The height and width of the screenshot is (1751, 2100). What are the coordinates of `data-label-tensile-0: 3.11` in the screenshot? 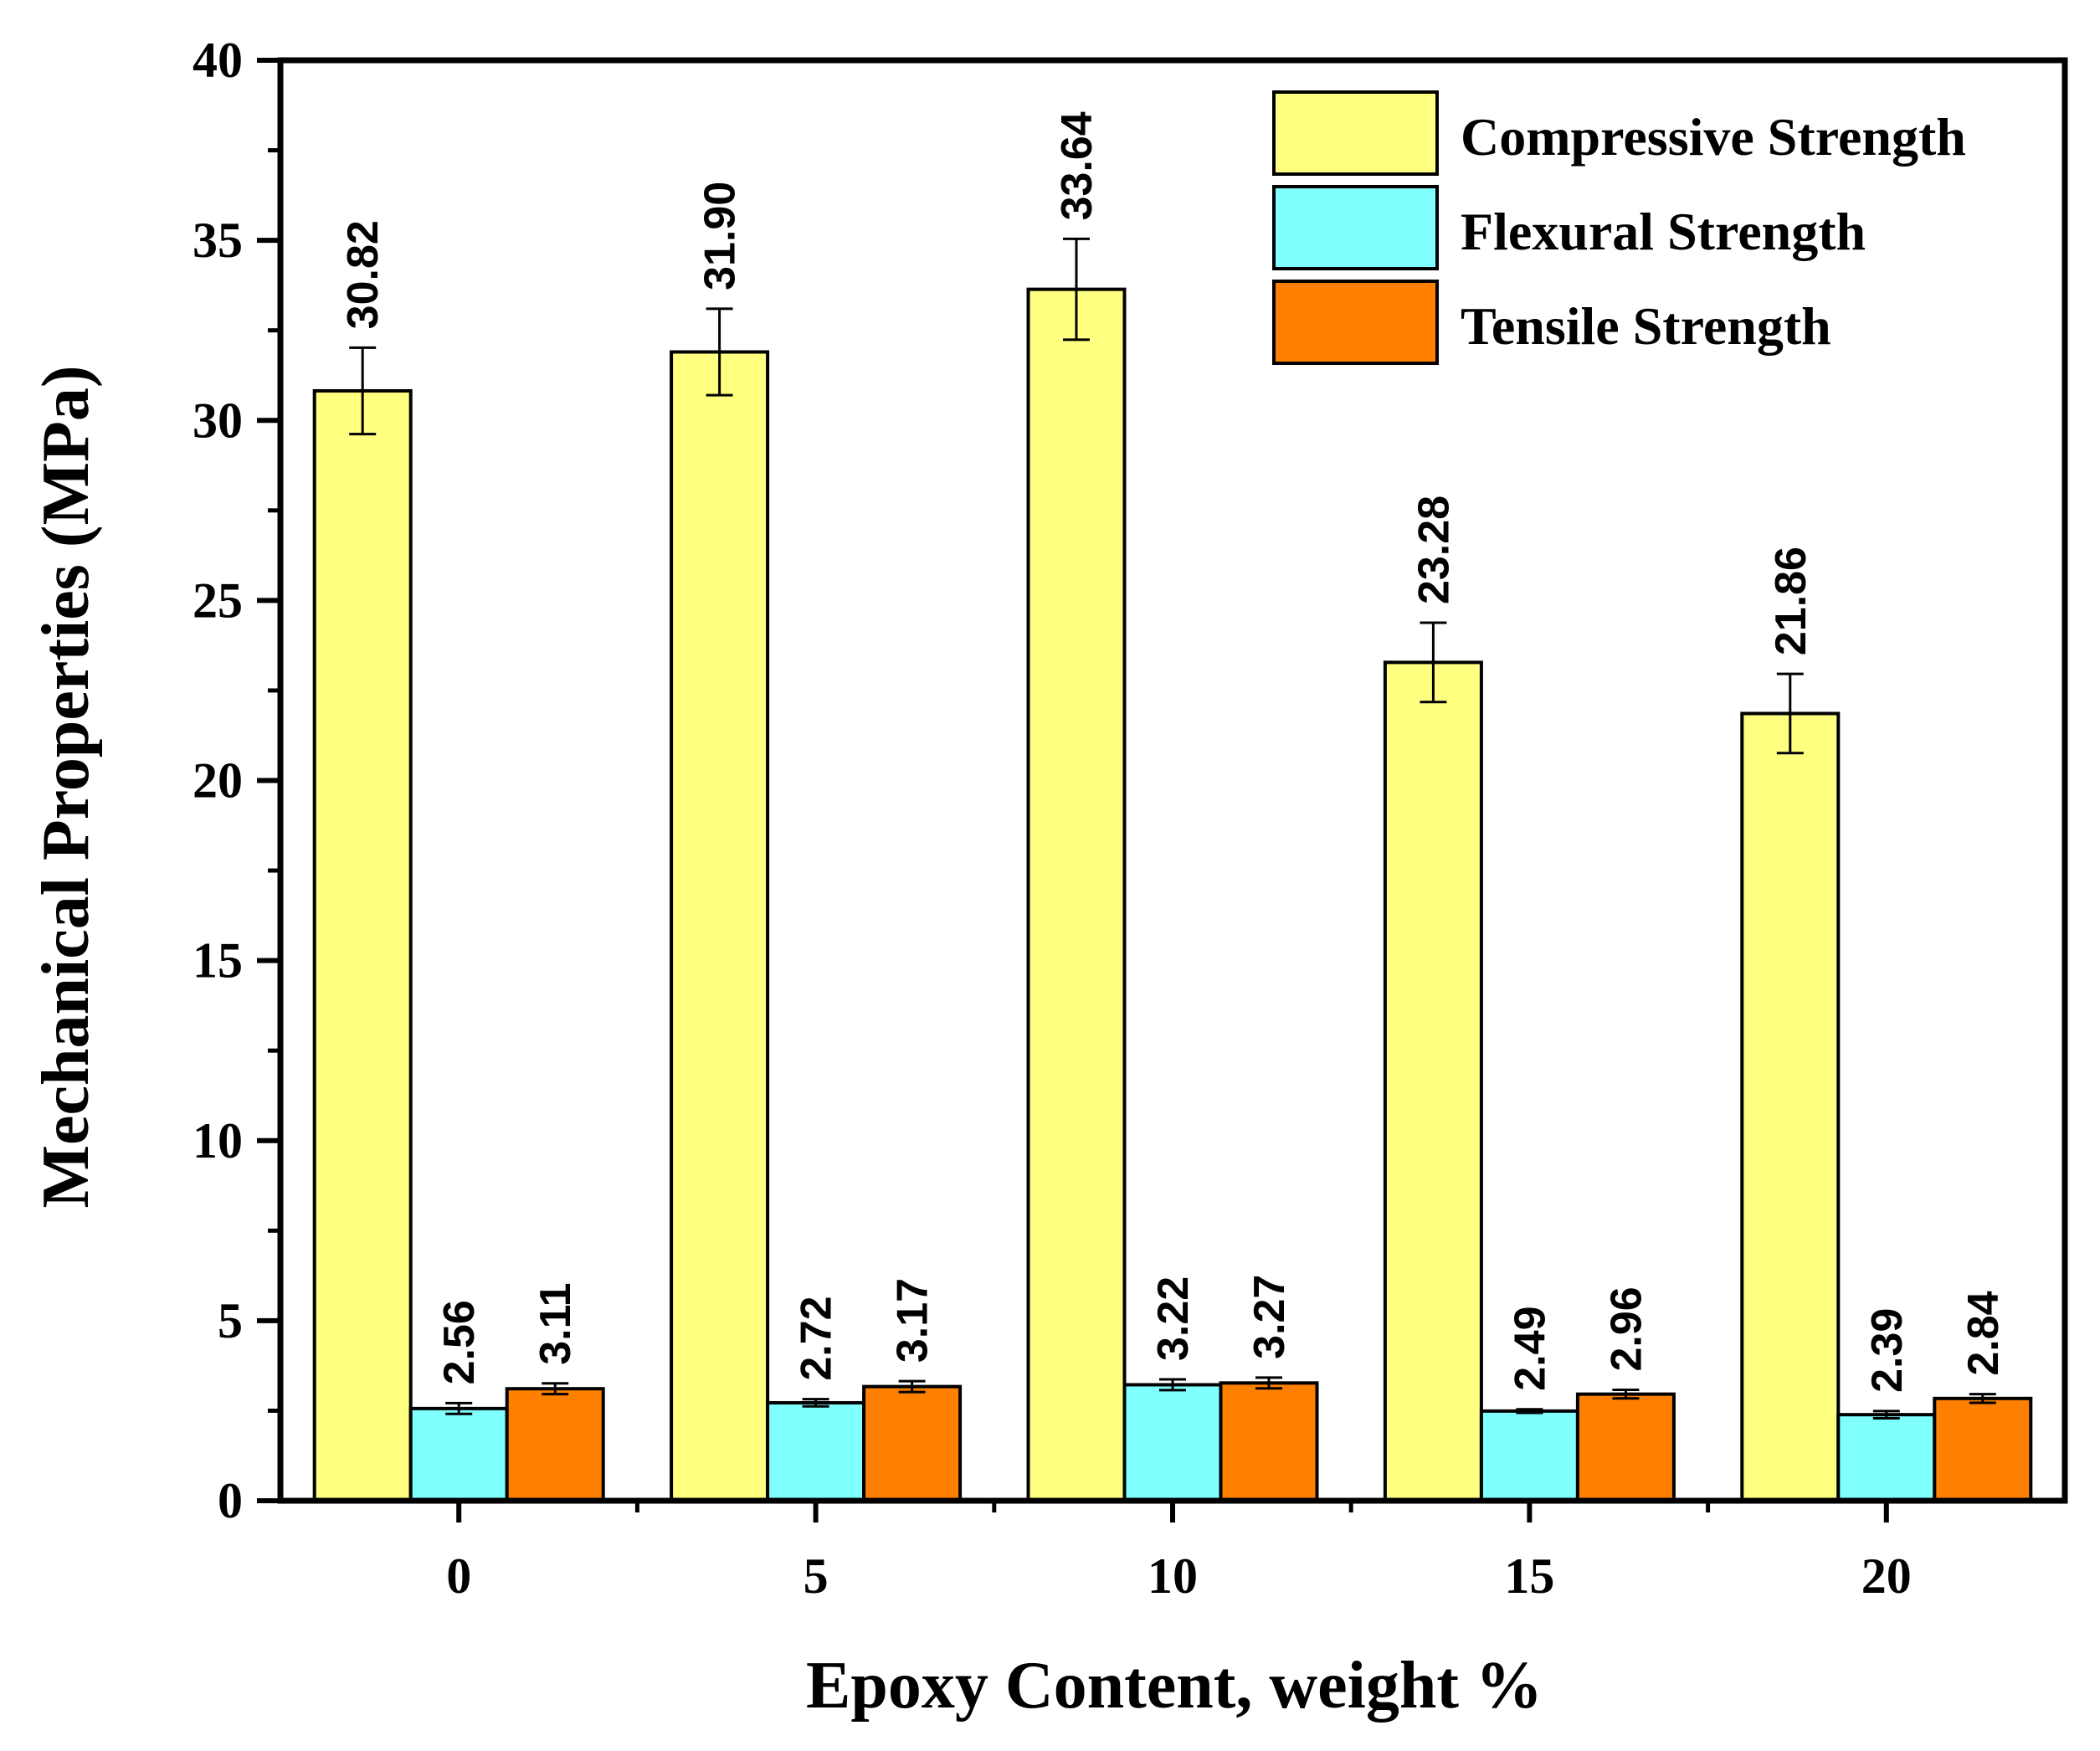 It's located at (555, 1323).